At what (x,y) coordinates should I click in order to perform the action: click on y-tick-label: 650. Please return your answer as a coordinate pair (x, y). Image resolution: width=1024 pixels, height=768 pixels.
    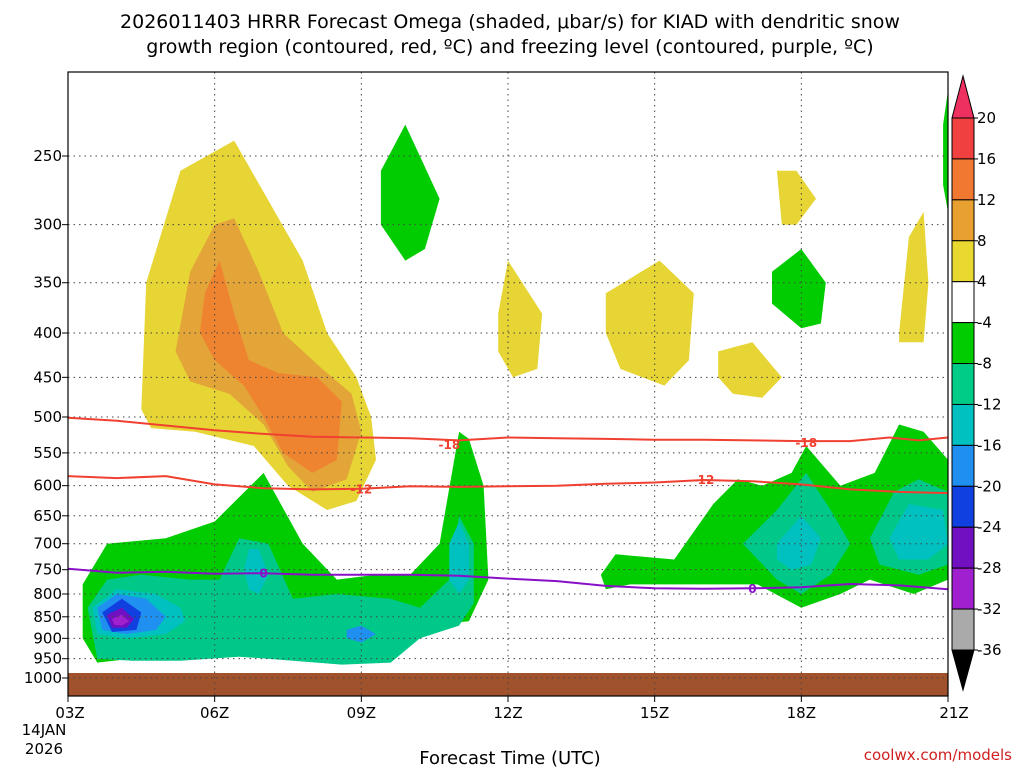
    Looking at the image, I should click on (47, 516).